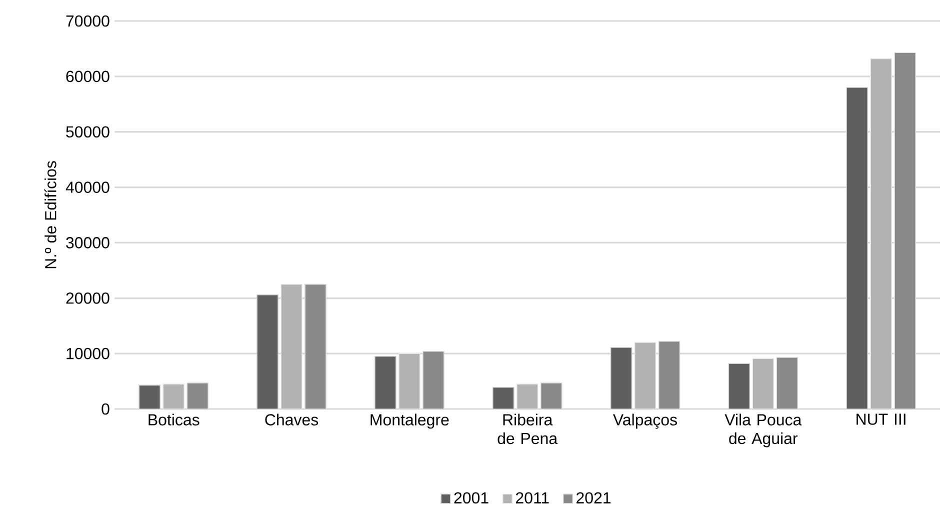 The width and height of the screenshot is (948, 511). Describe the element at coordinates (644, 421) in the screenshot. I see `x-tick-label: Valpaços` at that location.